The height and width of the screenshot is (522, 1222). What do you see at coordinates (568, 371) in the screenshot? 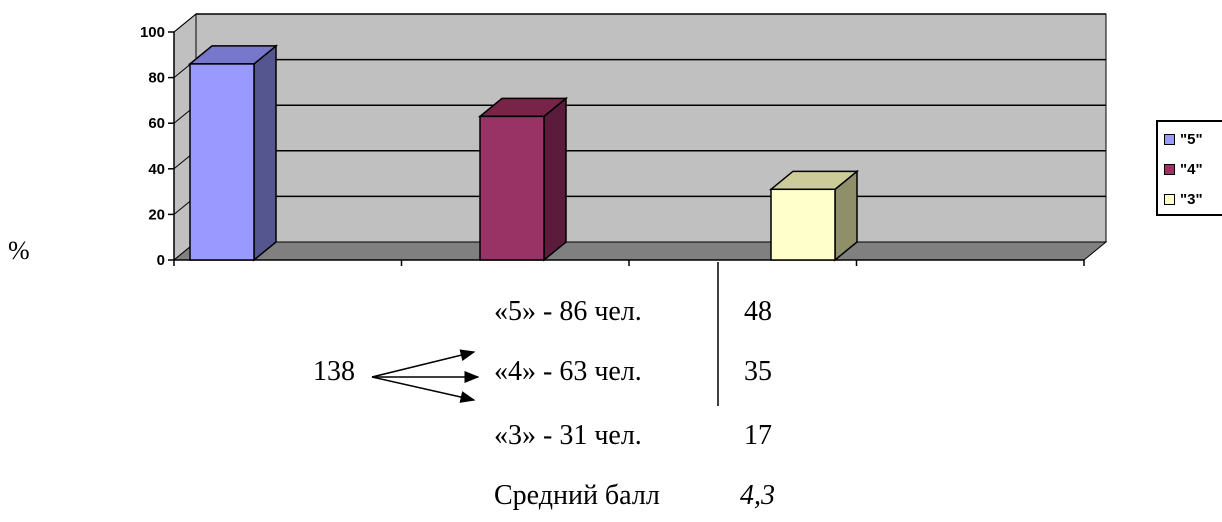
I see `stat-row-label: «4» - 63 чел.` at bounding box center [568, 371].